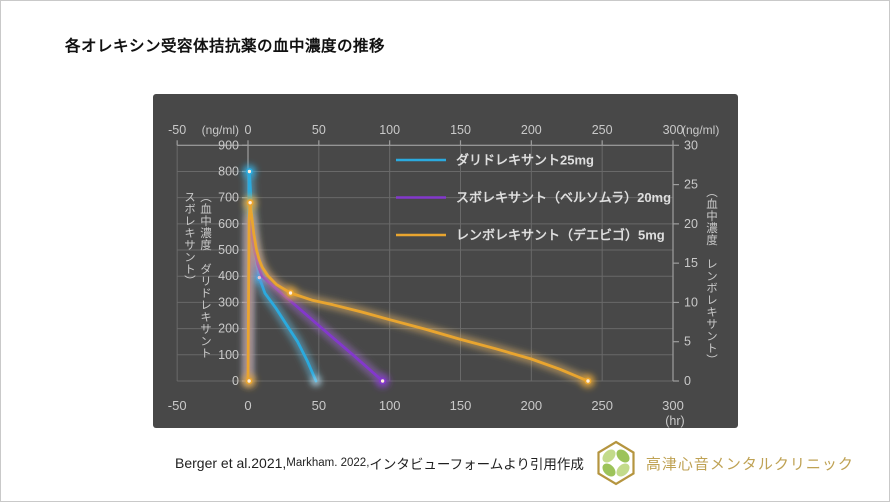  I want to click on x-tick-label-bottom: 150, so click(461, 405).